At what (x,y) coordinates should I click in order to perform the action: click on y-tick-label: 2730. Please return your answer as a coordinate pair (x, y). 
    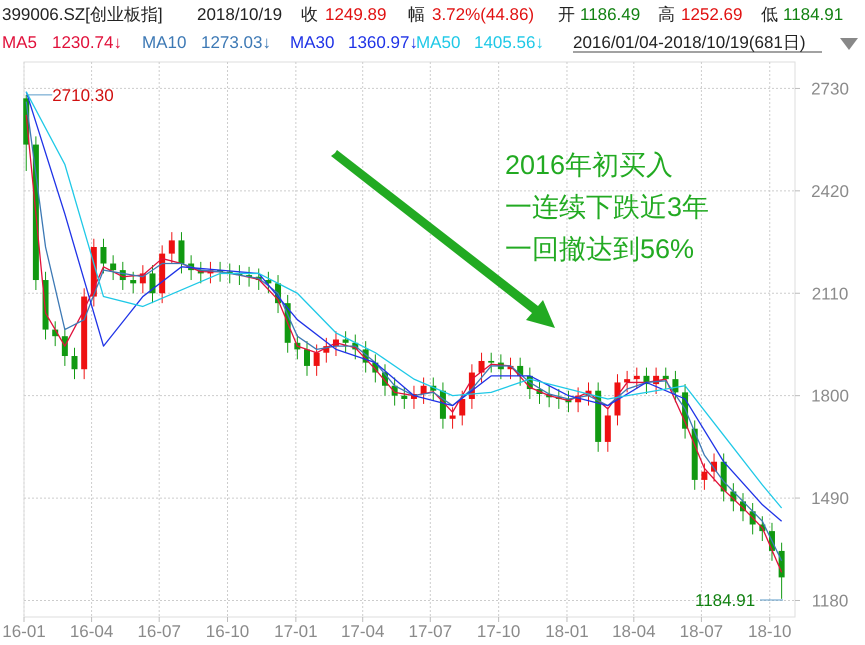
    Looking at the image, I should click on (830, 88).